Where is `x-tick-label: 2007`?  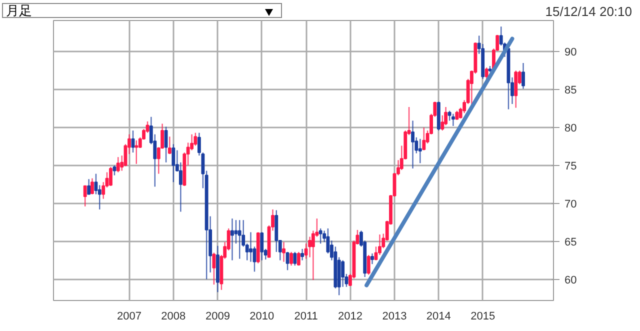
x-tick-label: 2007 is located at coordinates (129, 316).